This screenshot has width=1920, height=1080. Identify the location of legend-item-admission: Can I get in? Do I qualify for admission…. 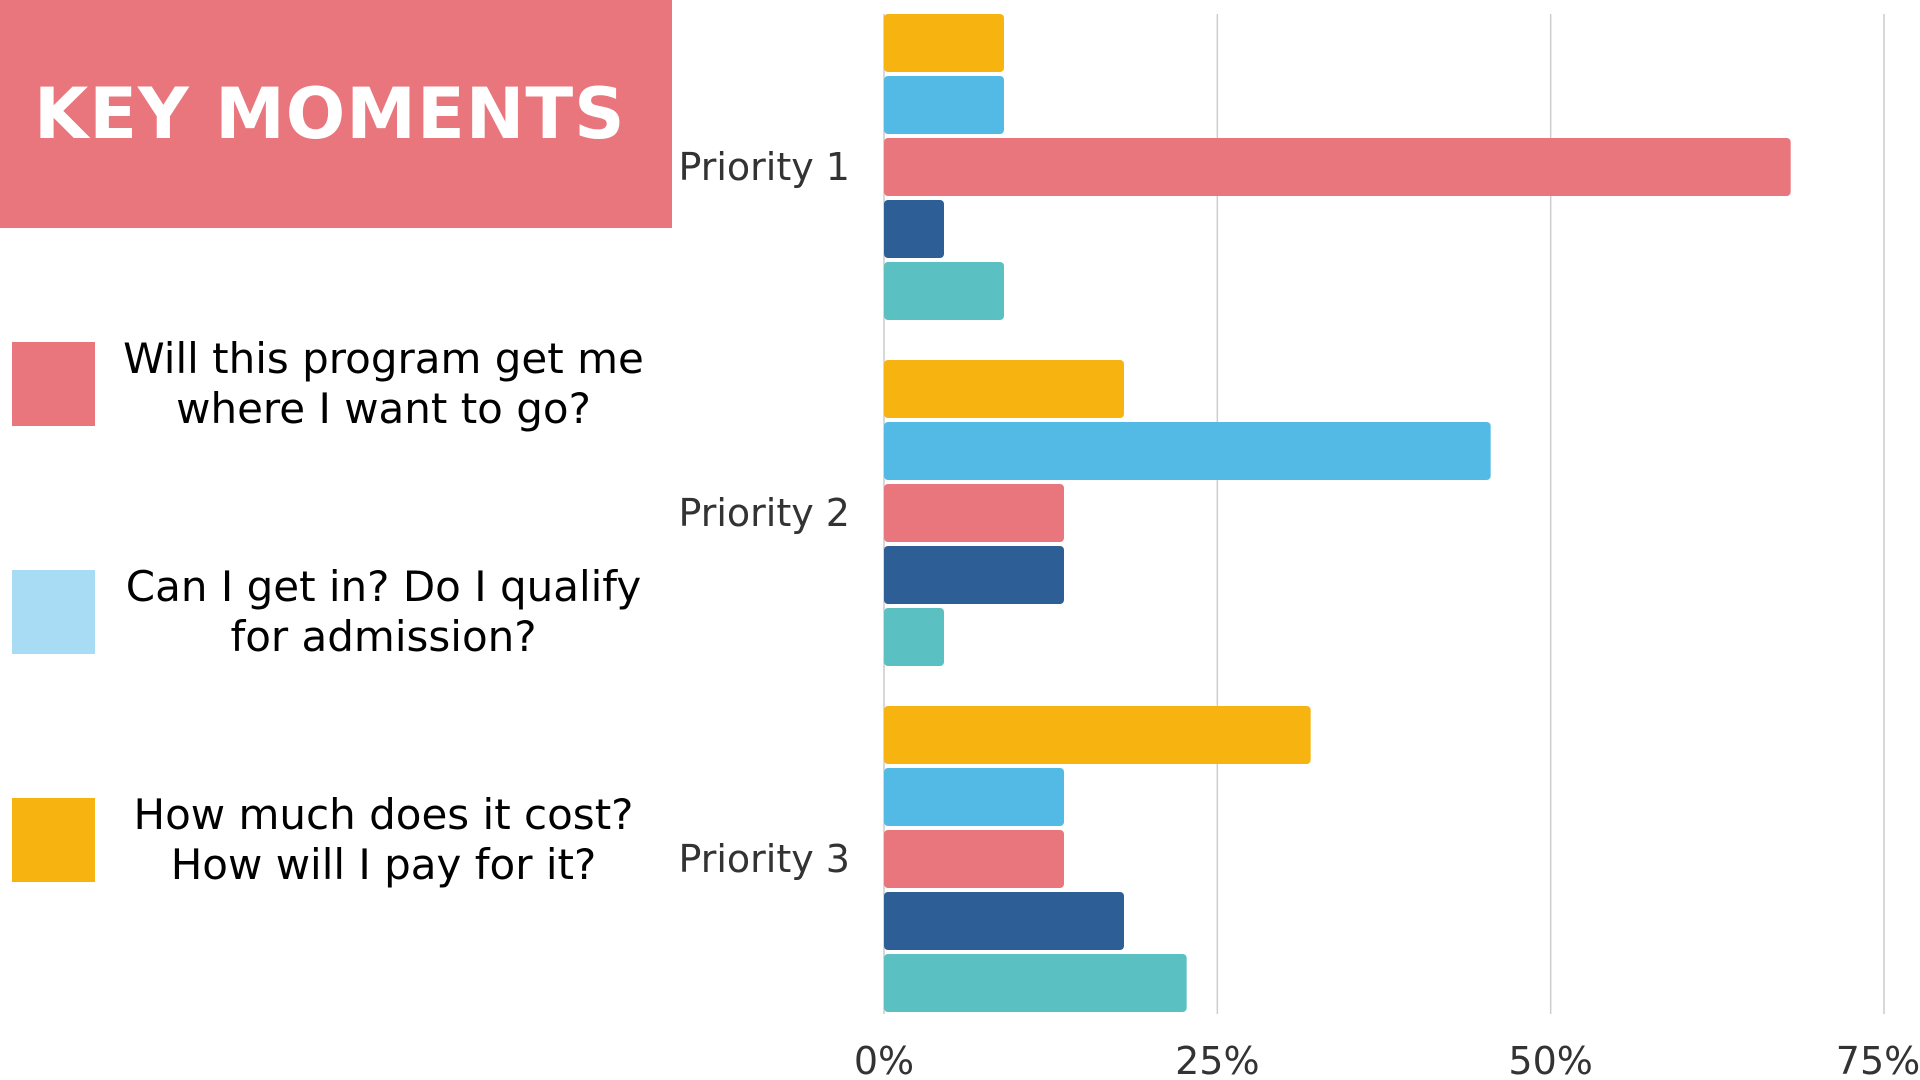
(342, 611).